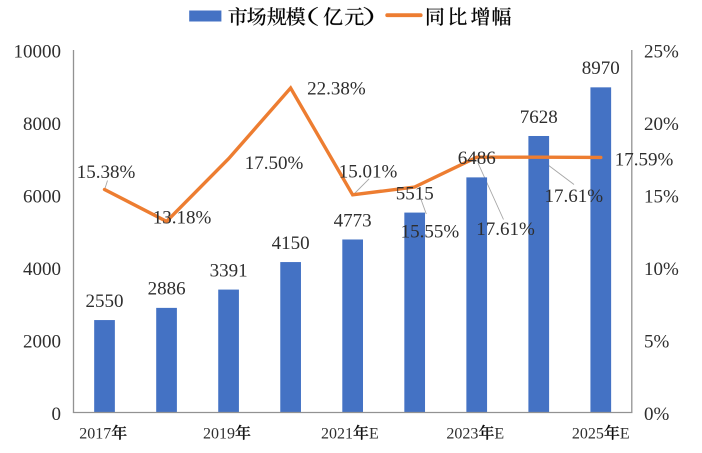  I want to click on svg-text: 8000, so click(42, 124).